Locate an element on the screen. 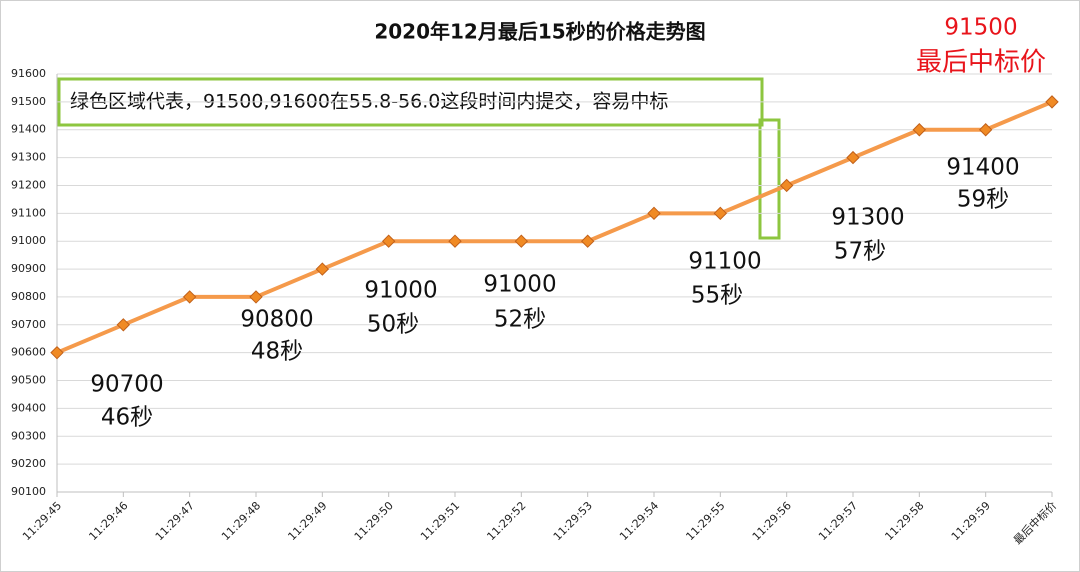  y-tick-label: 90700 is located at coordinates (28, 324).